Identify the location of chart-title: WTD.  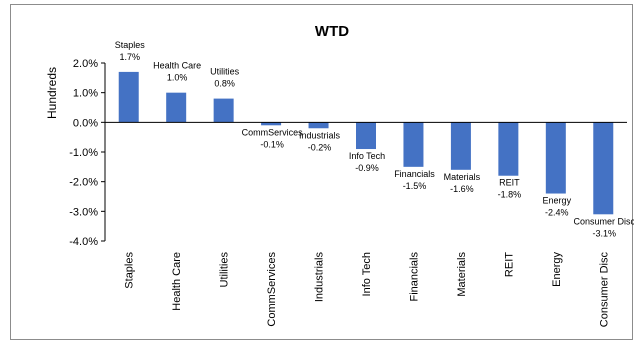
(332, 31).